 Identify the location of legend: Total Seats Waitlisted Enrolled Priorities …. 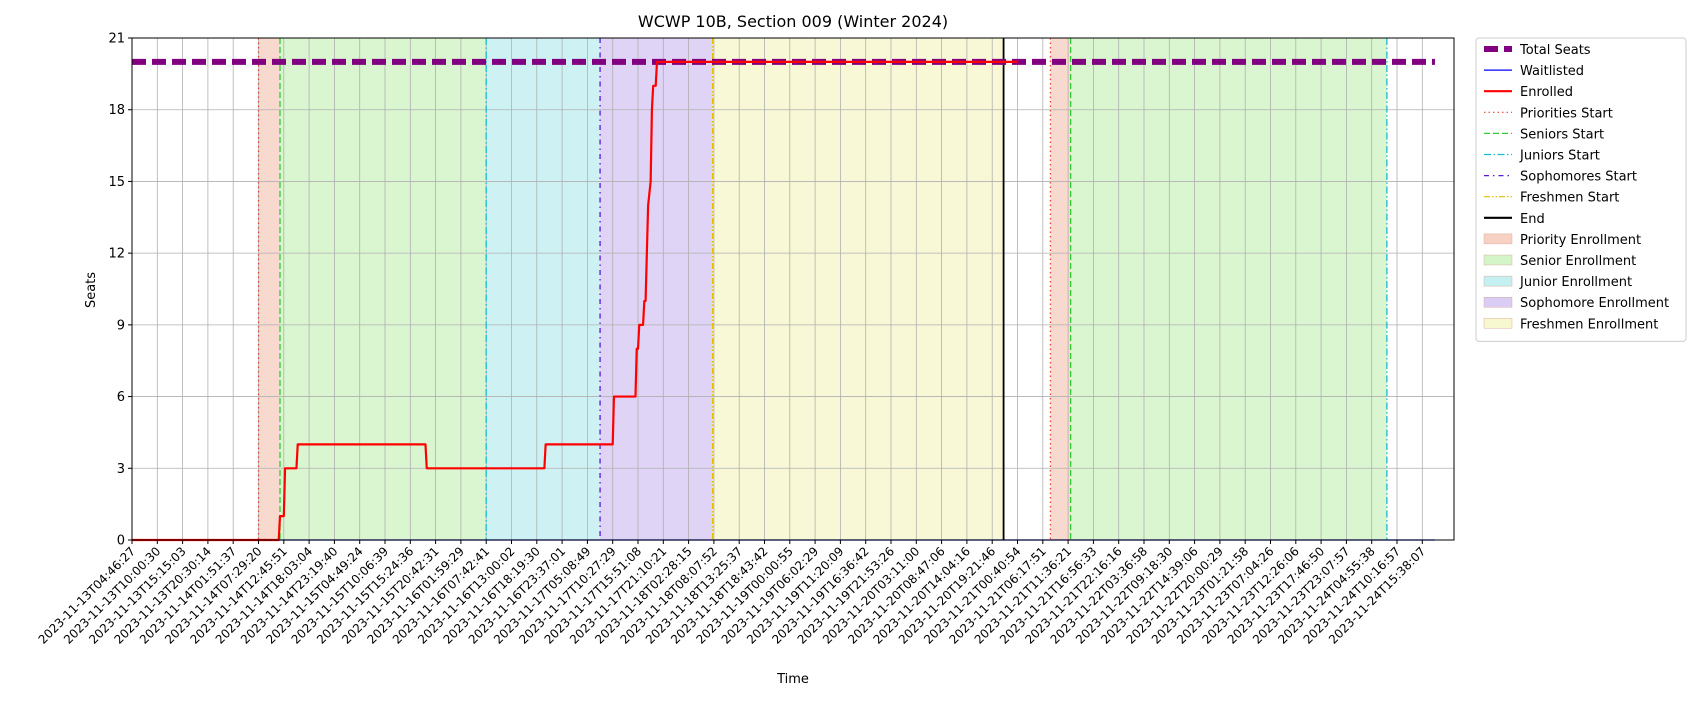
(1581, 189).